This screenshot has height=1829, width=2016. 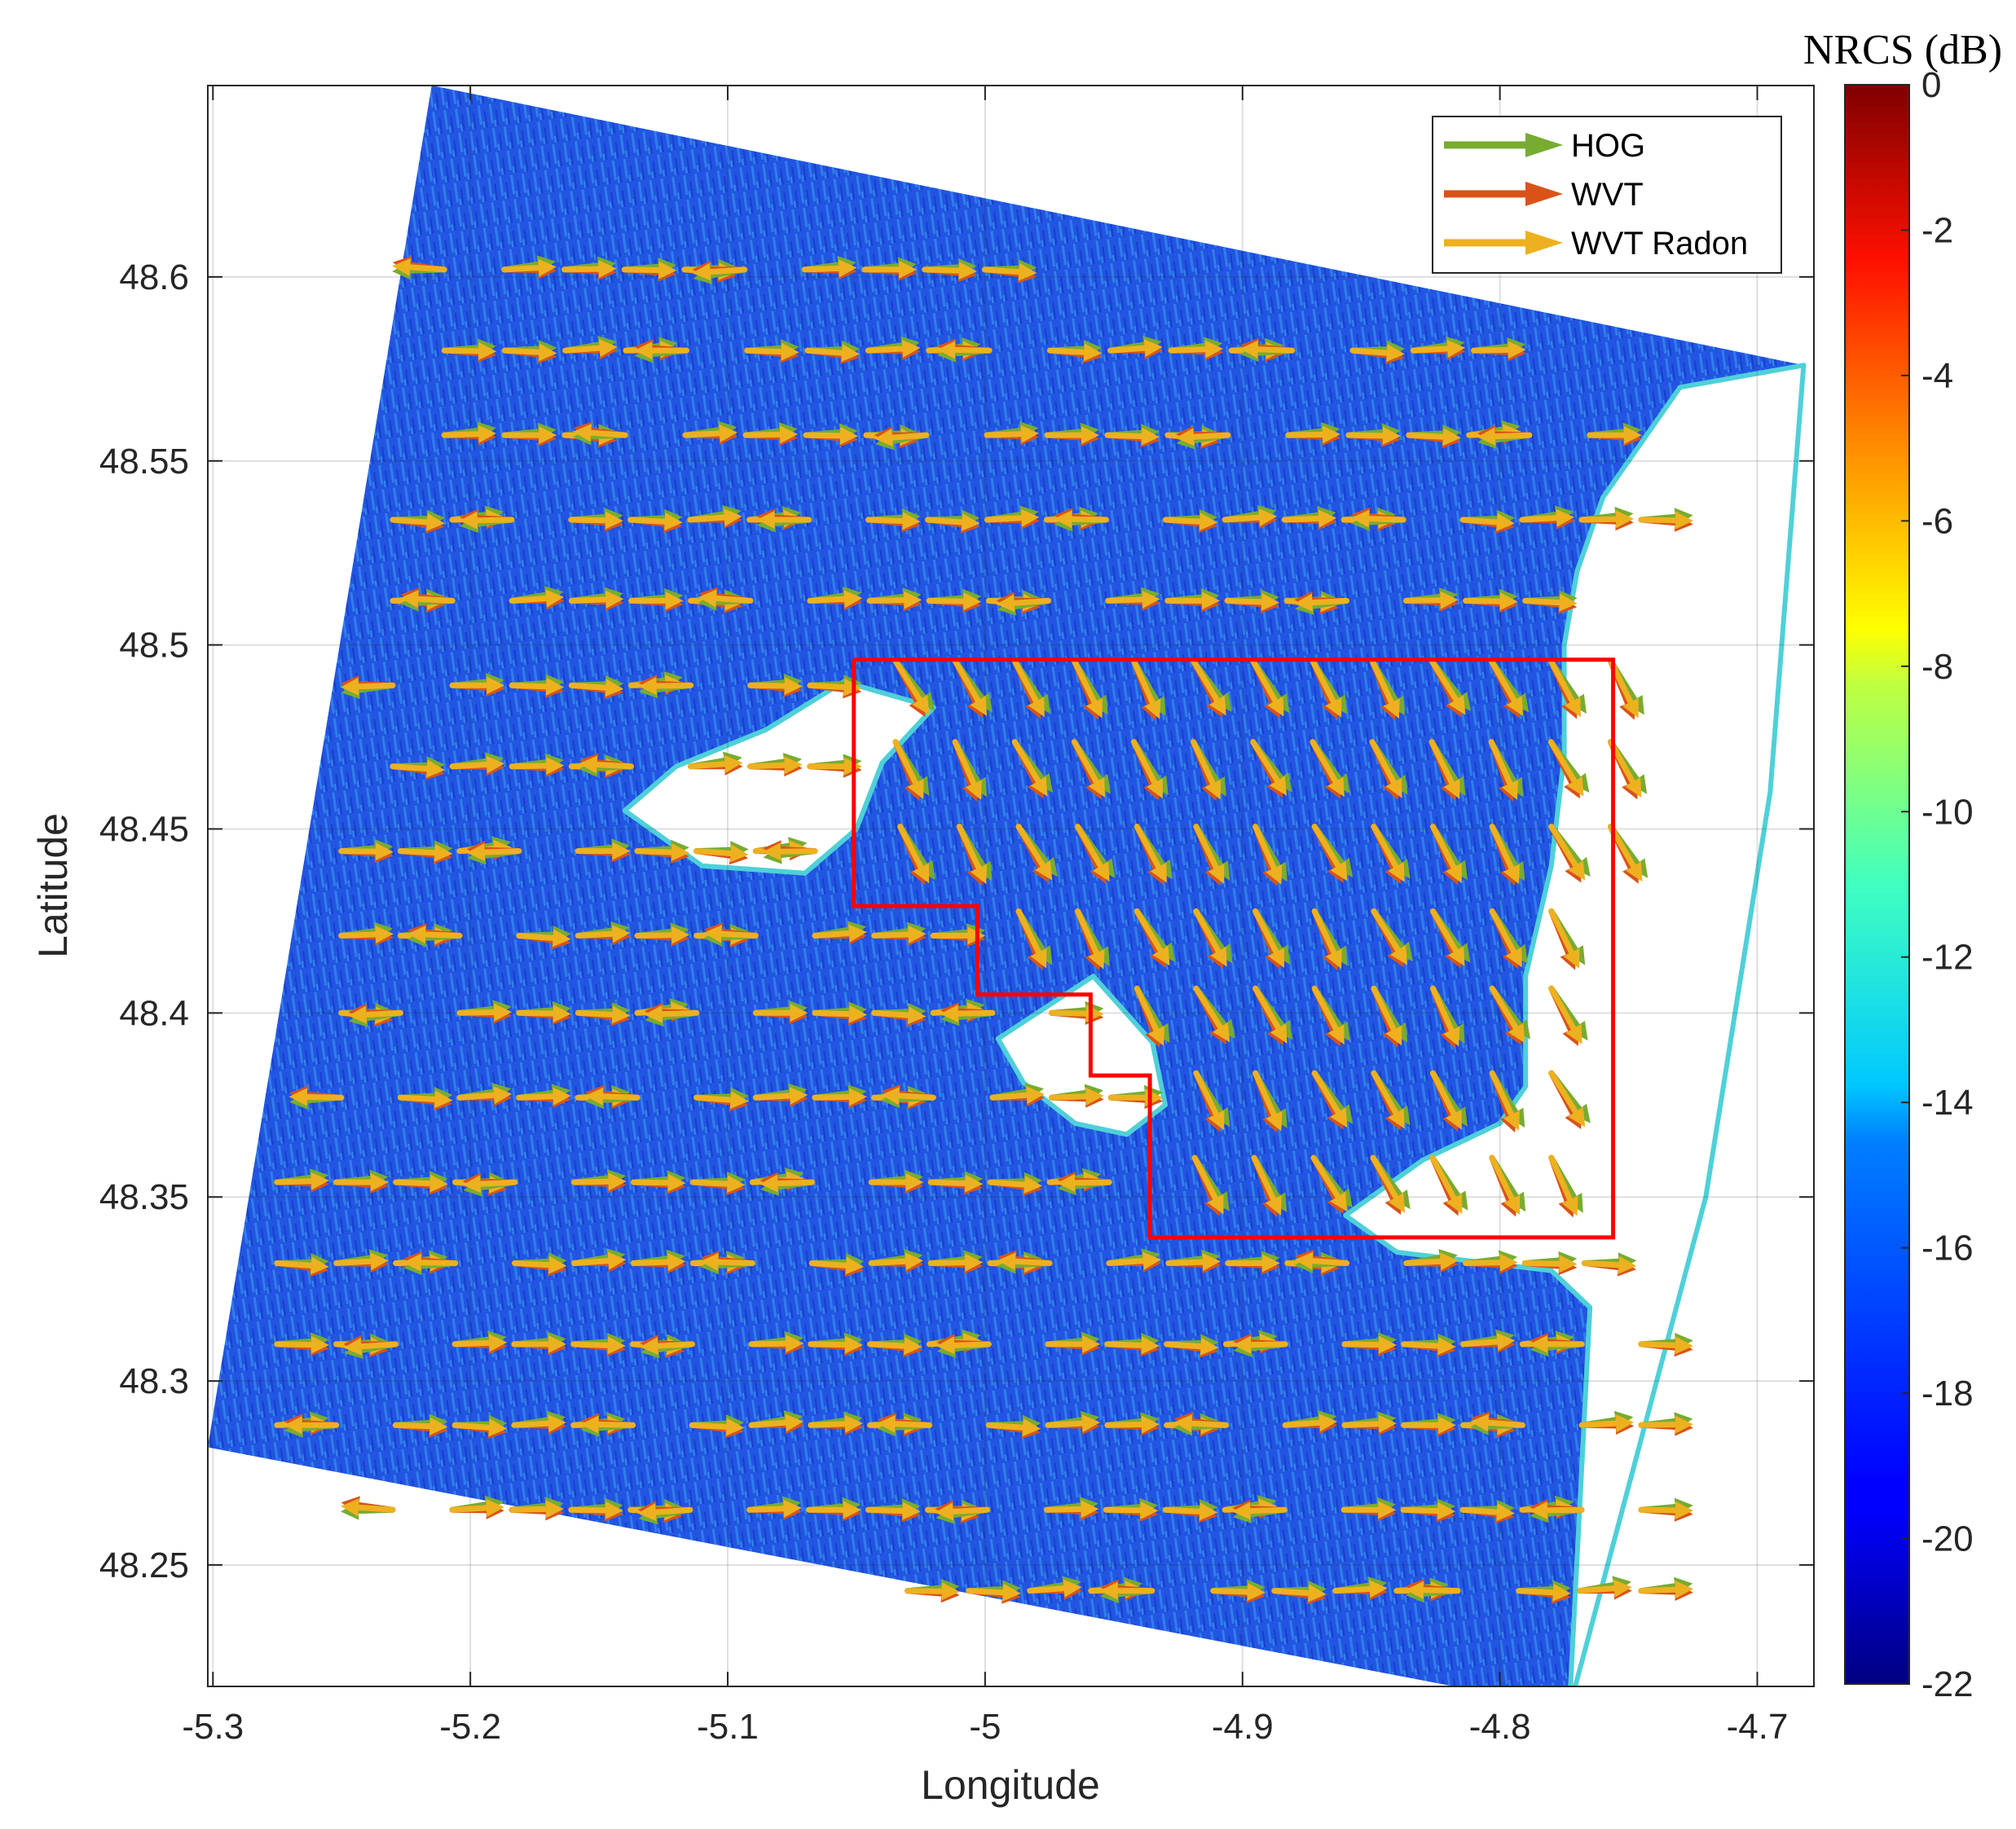 I want to click on legend-swatch-head, so click(x=1544, y=145).